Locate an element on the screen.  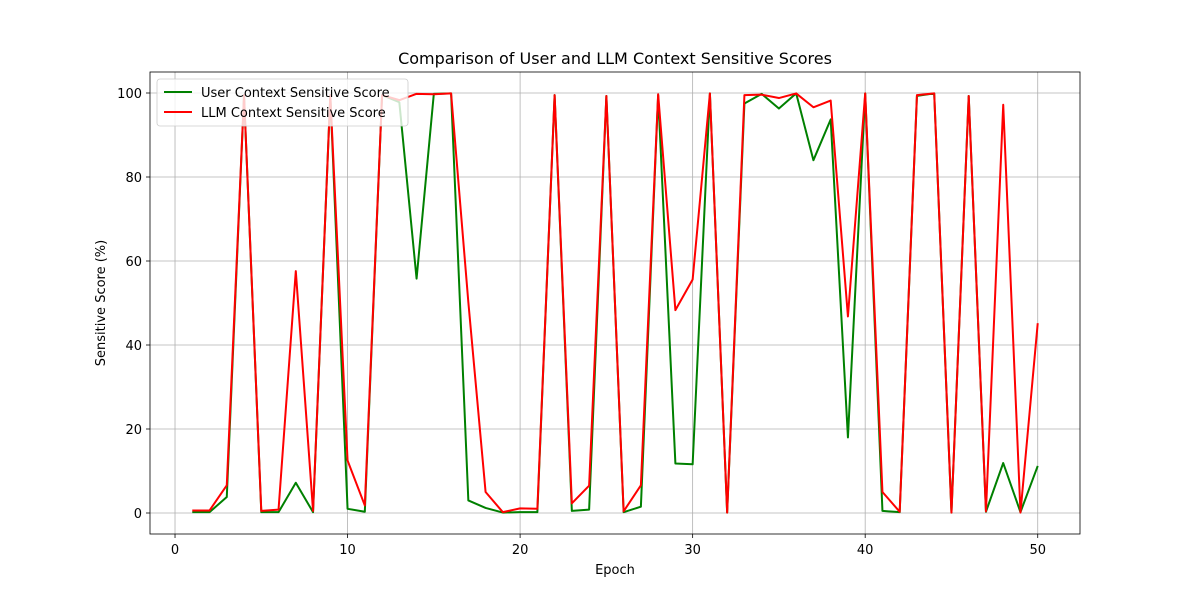
y-tick-label: 100 is located at coordinates (129, 94).